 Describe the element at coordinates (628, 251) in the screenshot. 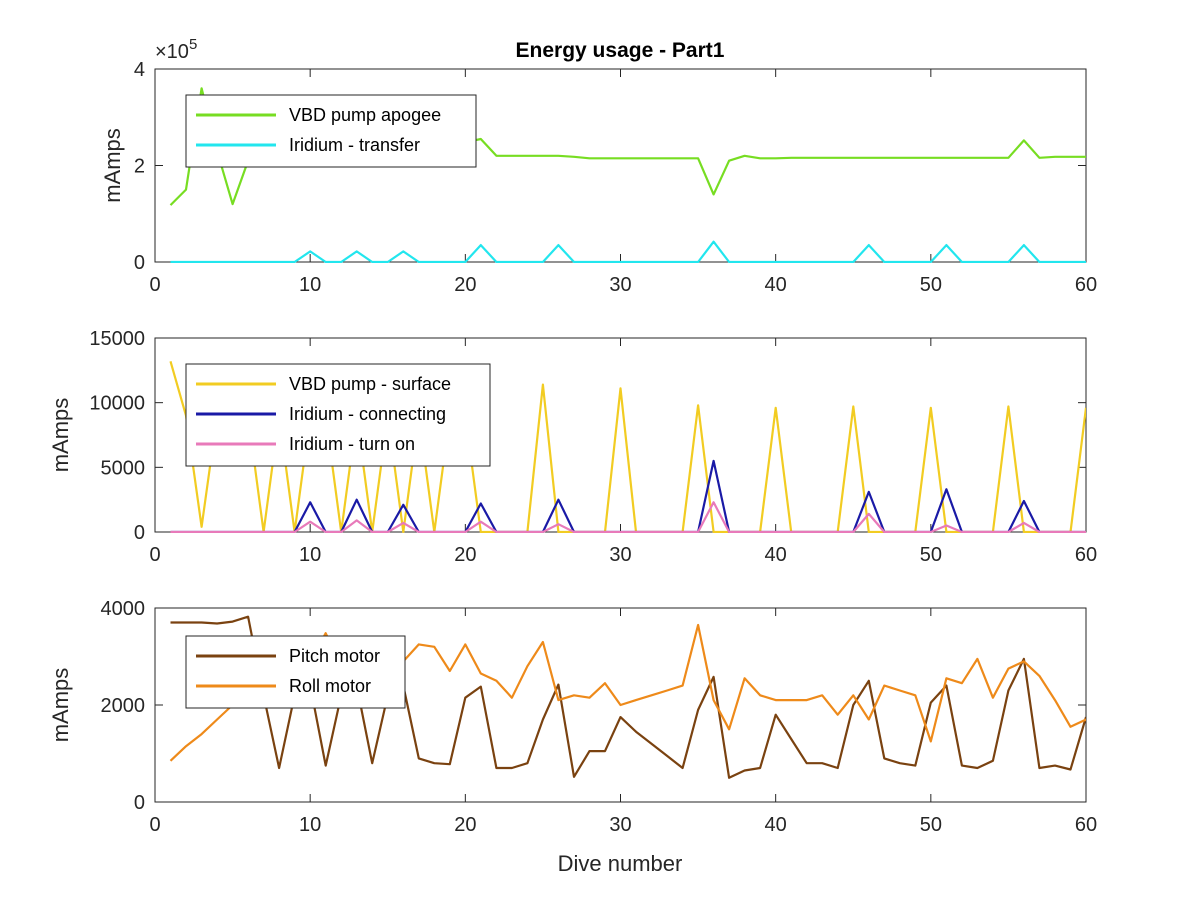

I see `series-line-iridium-transfer` at that location.